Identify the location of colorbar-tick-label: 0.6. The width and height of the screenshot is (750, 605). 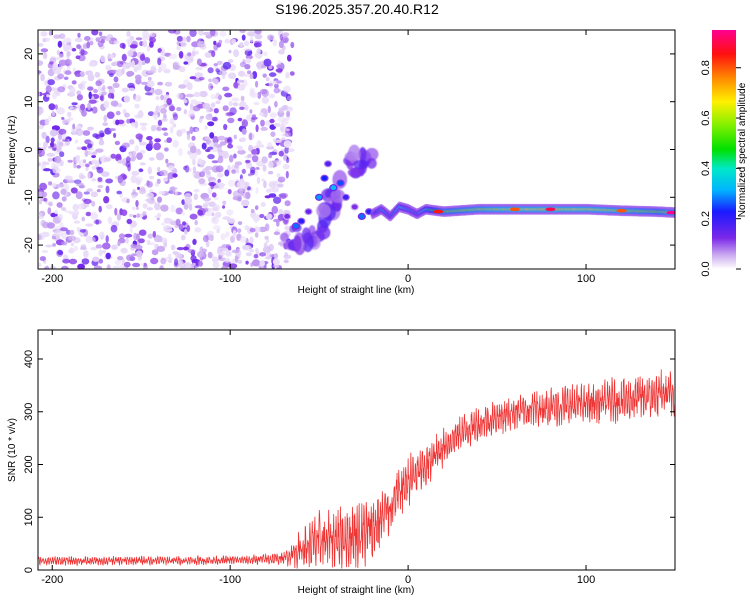
(706, 117).